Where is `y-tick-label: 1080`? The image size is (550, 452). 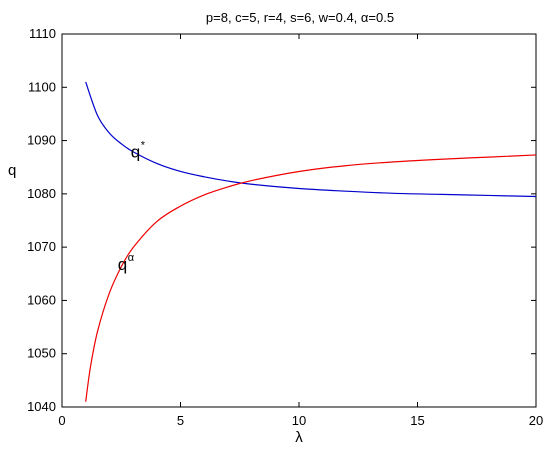 y-tick-label: 1080 is located at coordinates (41, 193).